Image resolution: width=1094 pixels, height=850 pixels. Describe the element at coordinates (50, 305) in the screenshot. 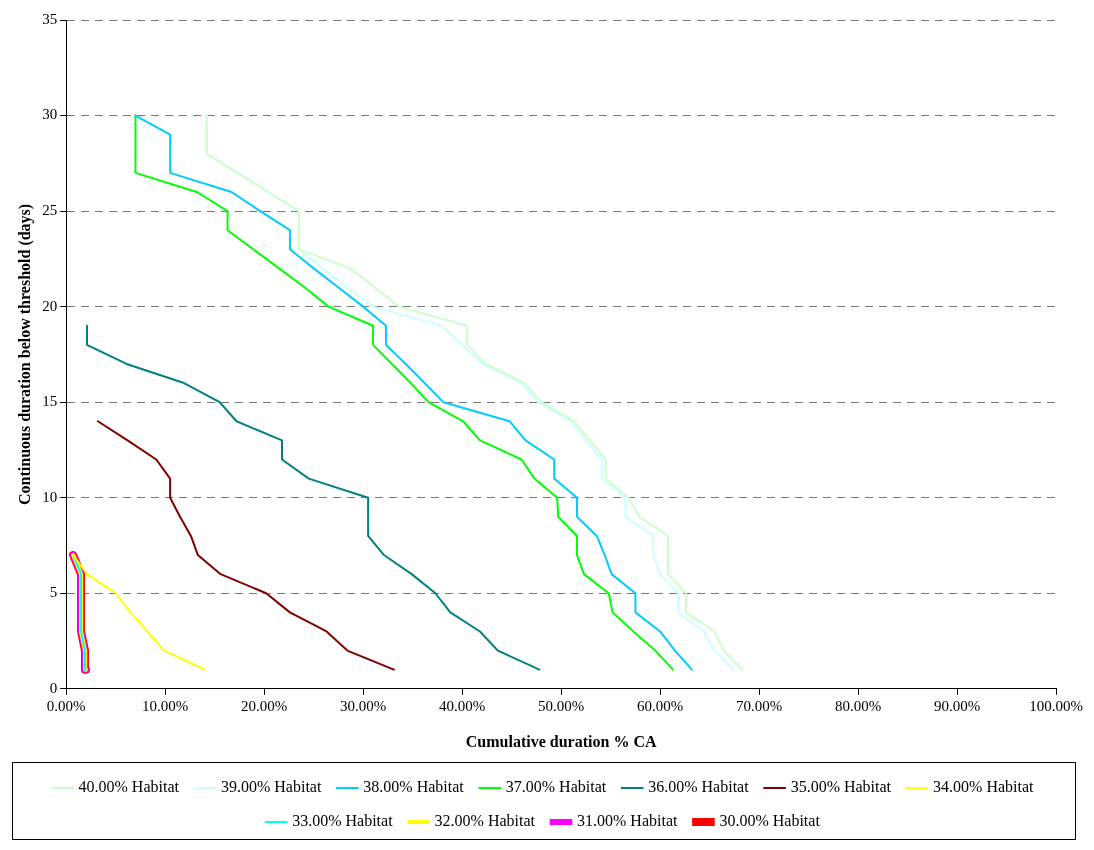

I see `y-tick-label: 20` at that location.